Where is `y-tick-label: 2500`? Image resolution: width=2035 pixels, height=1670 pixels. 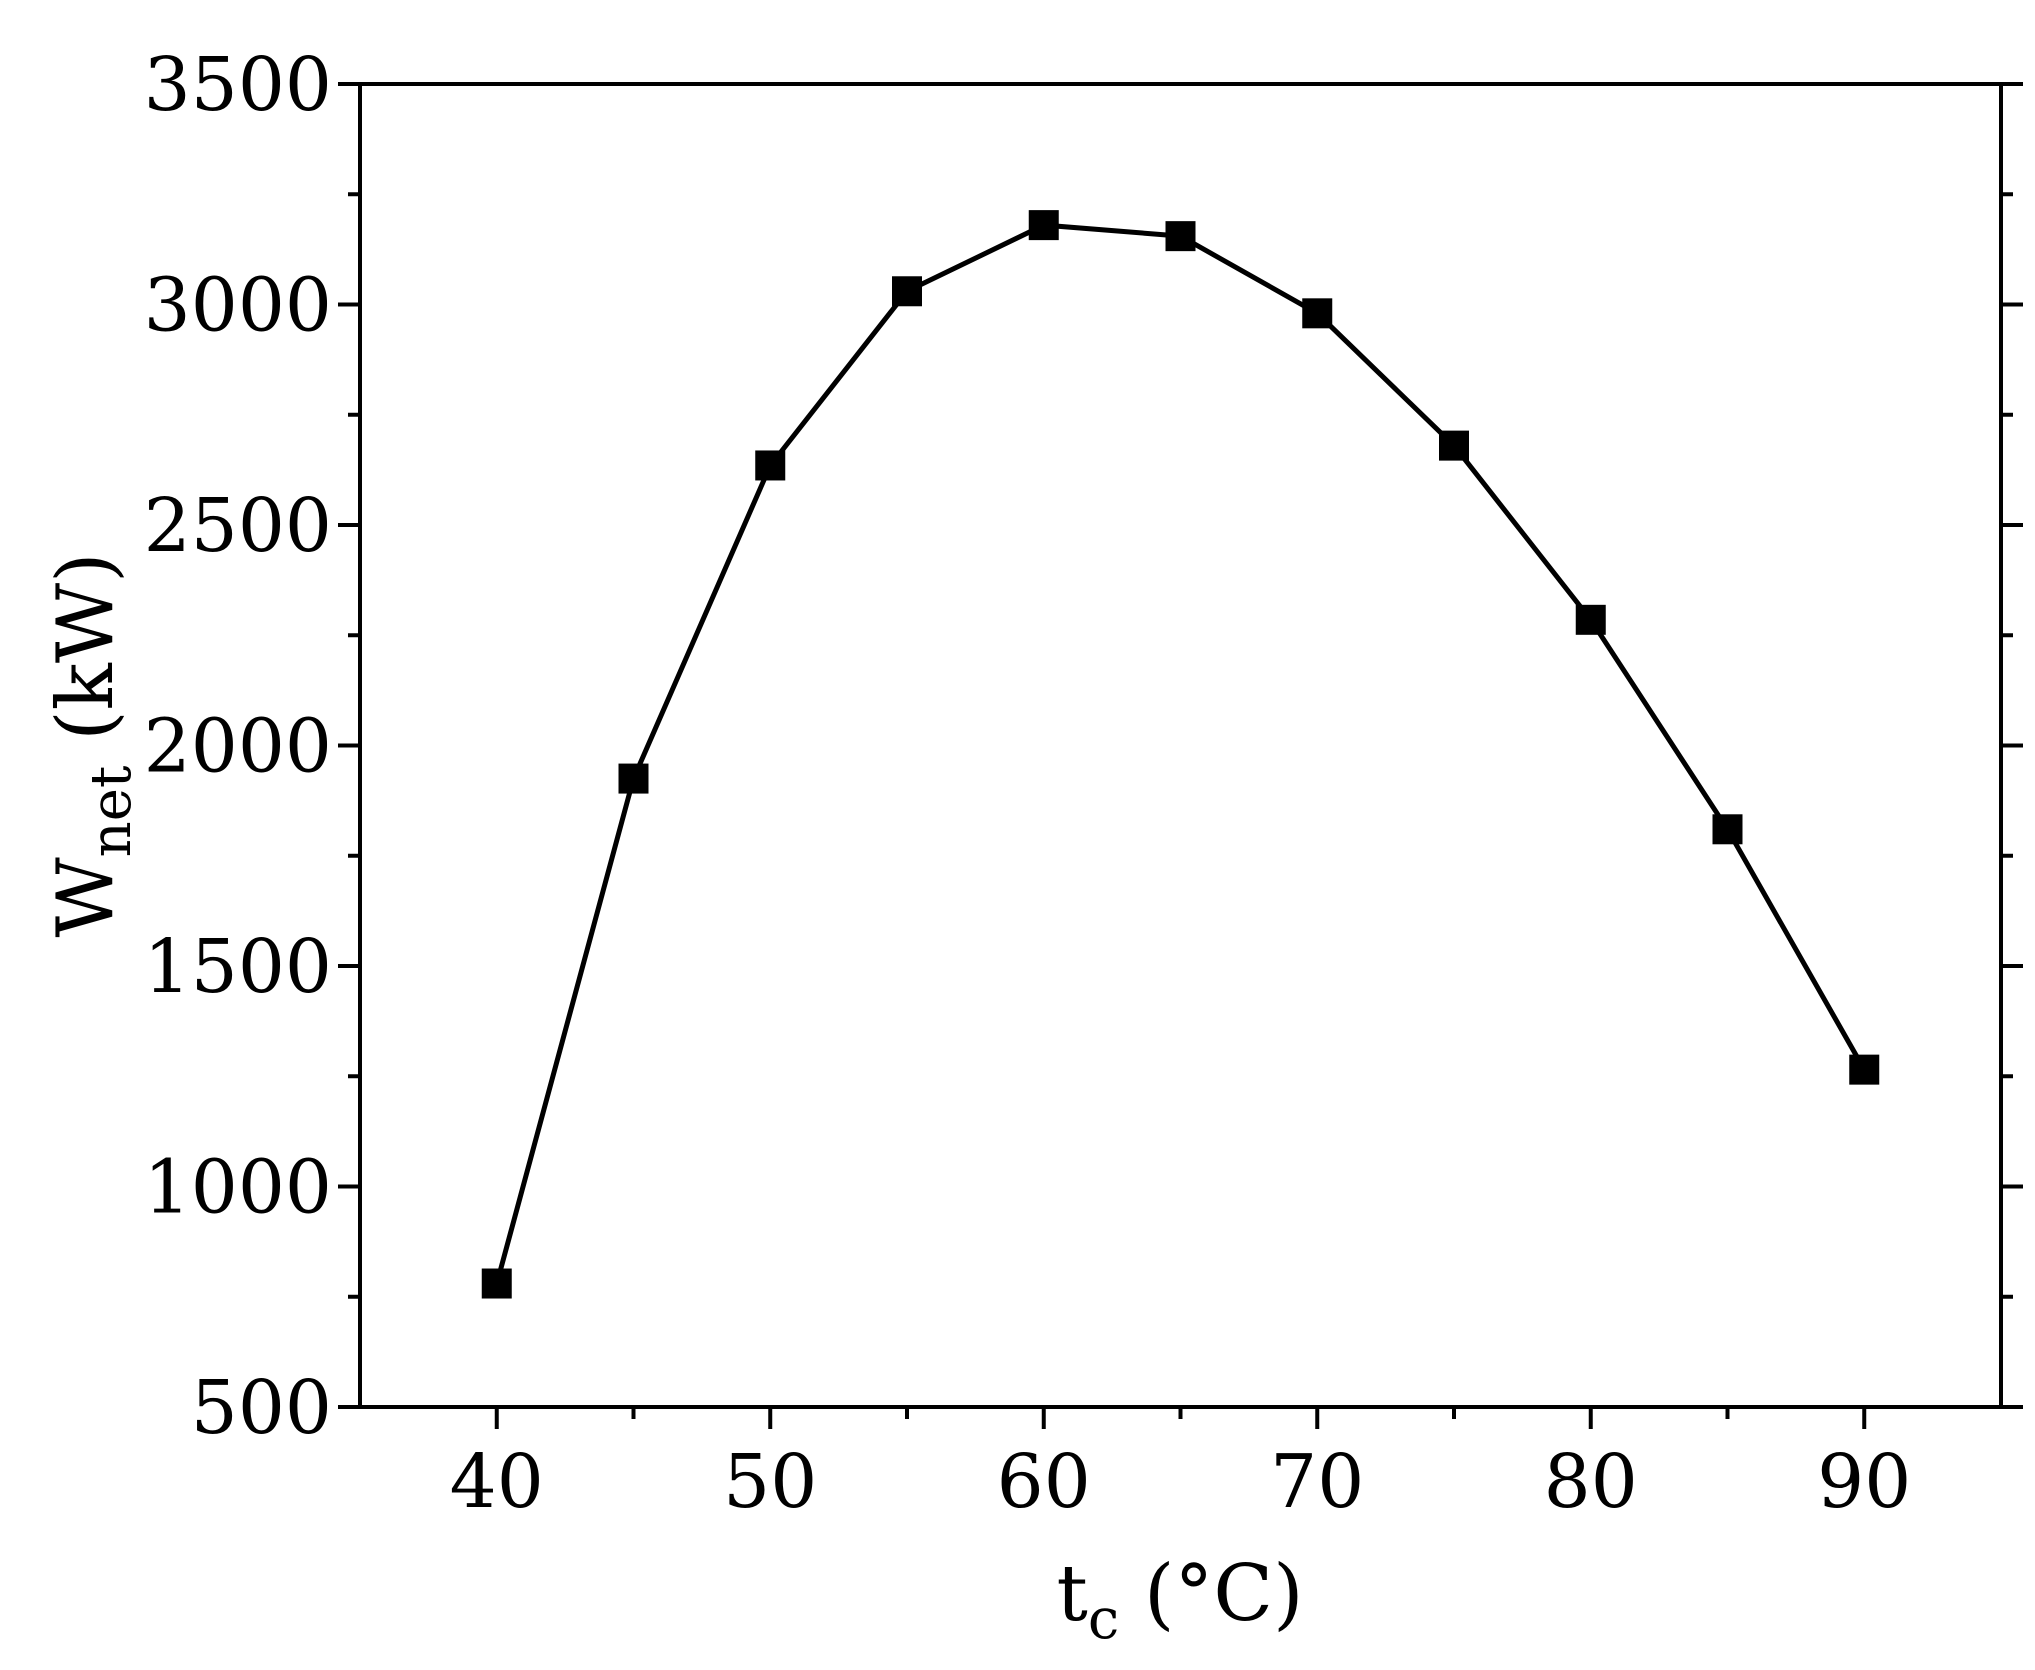 y-tick-label: 2500 is located at coordinates (238, 526).